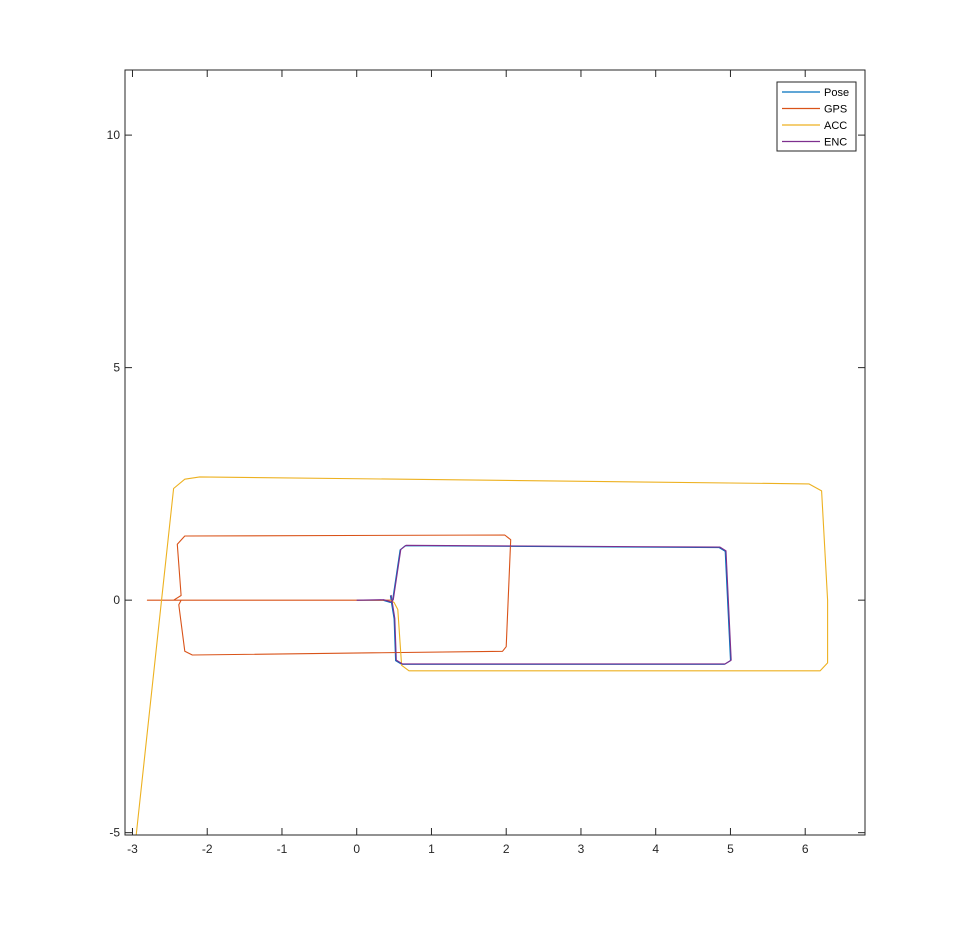  I want to click on series-line-gps, so click(329, 595).